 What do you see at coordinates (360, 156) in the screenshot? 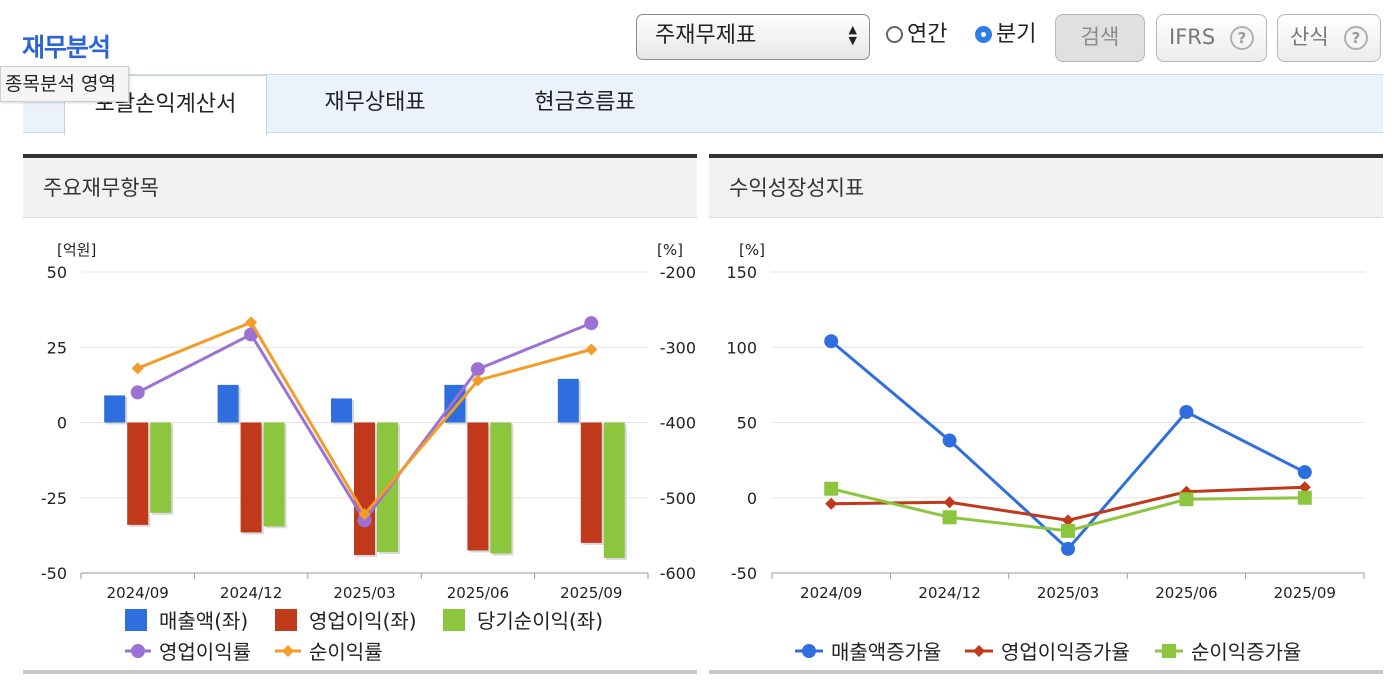
I see `left-panel-top-border` at bounding box center [360, 156].